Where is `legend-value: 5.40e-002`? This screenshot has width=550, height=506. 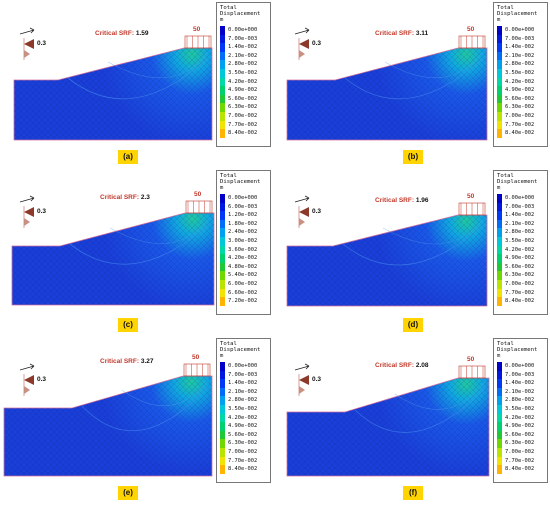 legend-value: 5.40e-002 is located at coordinates (243, 275).